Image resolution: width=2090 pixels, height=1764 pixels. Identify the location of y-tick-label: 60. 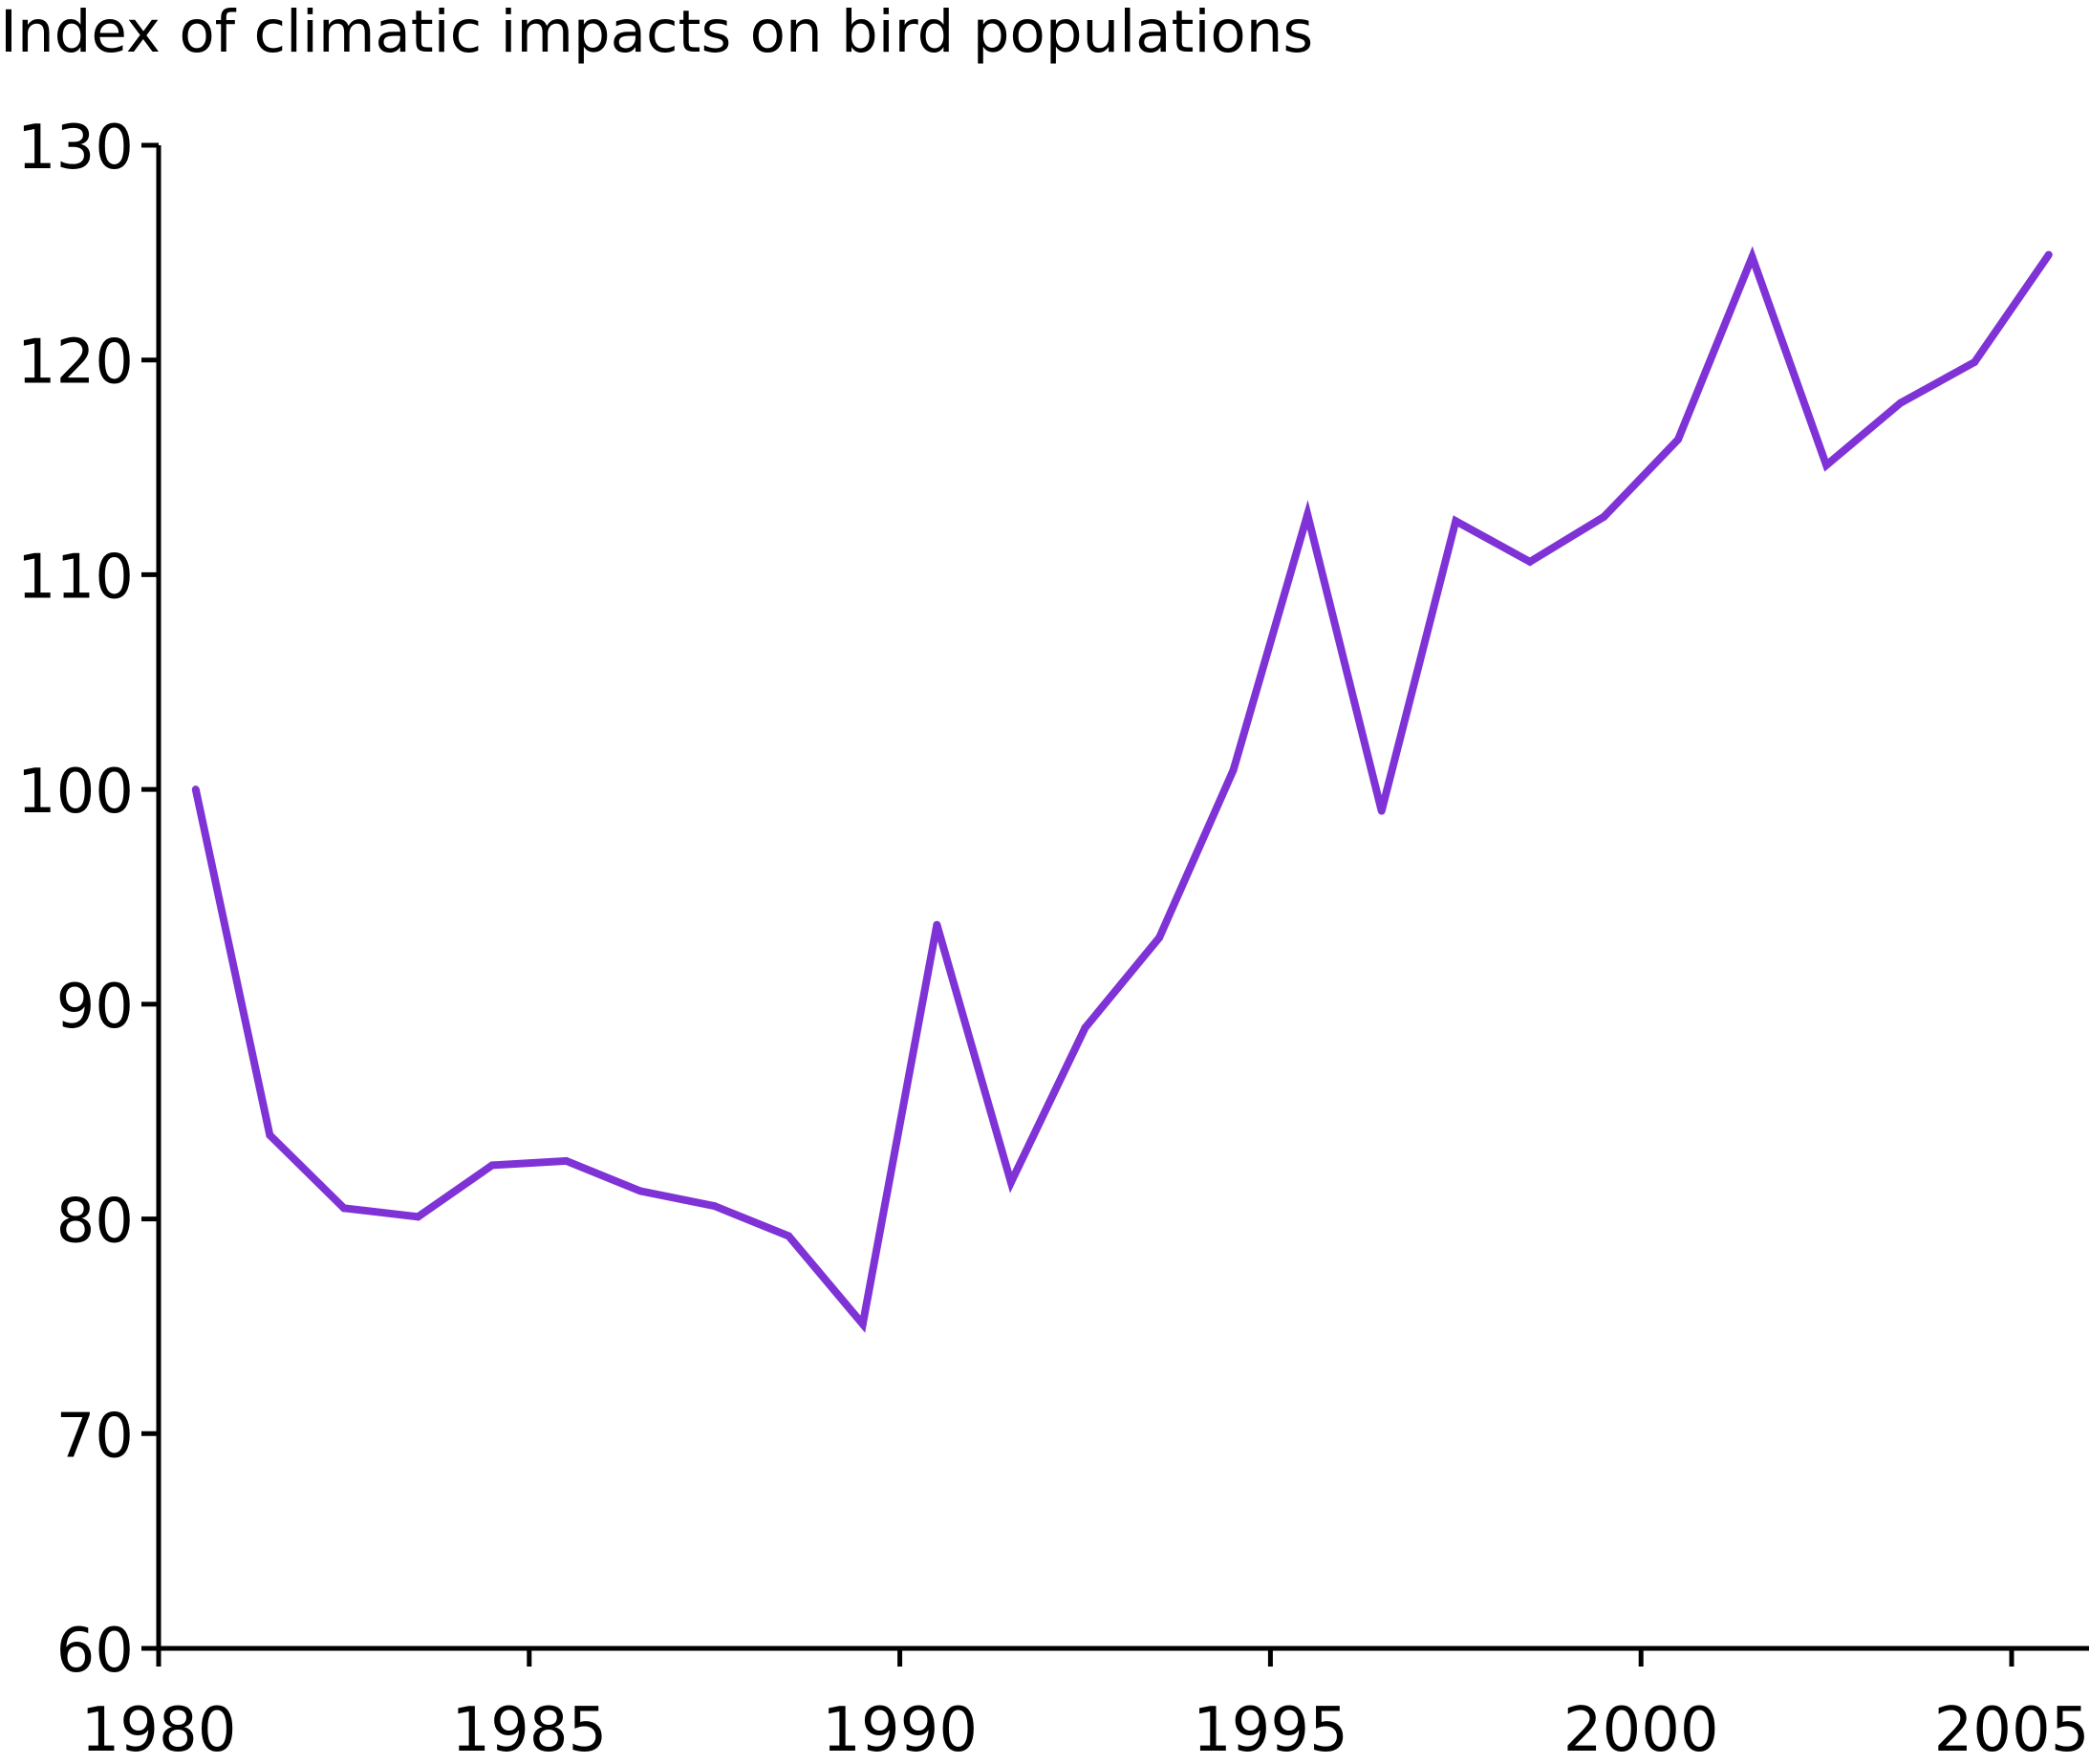
(95, 1652).